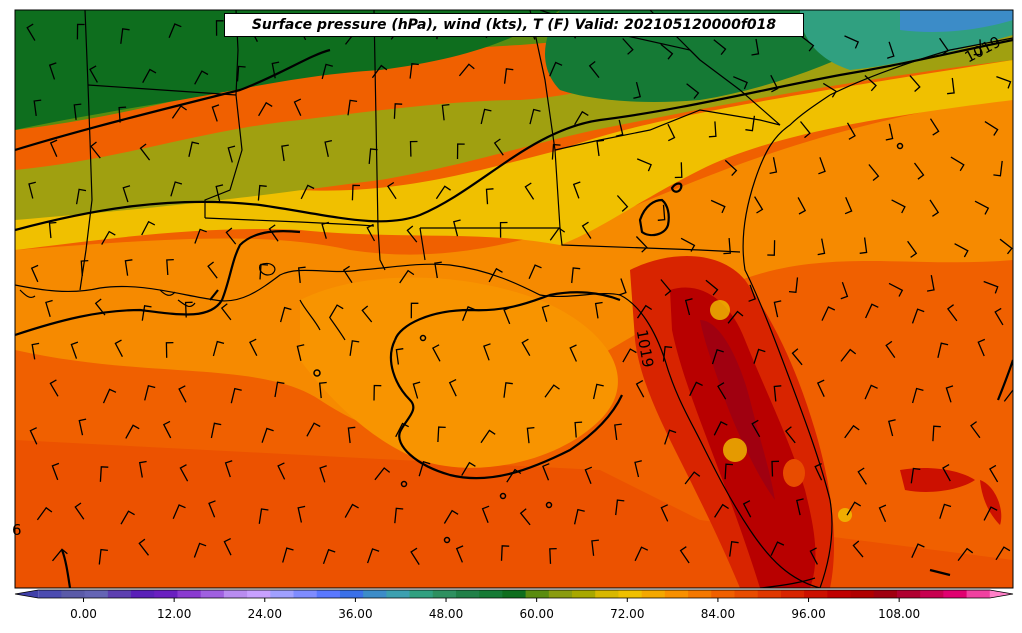  What do you see at coordinates (17, 530) in the screenshot?
I see `contour-label-6-west: 6` at bounding box center [17, 530].